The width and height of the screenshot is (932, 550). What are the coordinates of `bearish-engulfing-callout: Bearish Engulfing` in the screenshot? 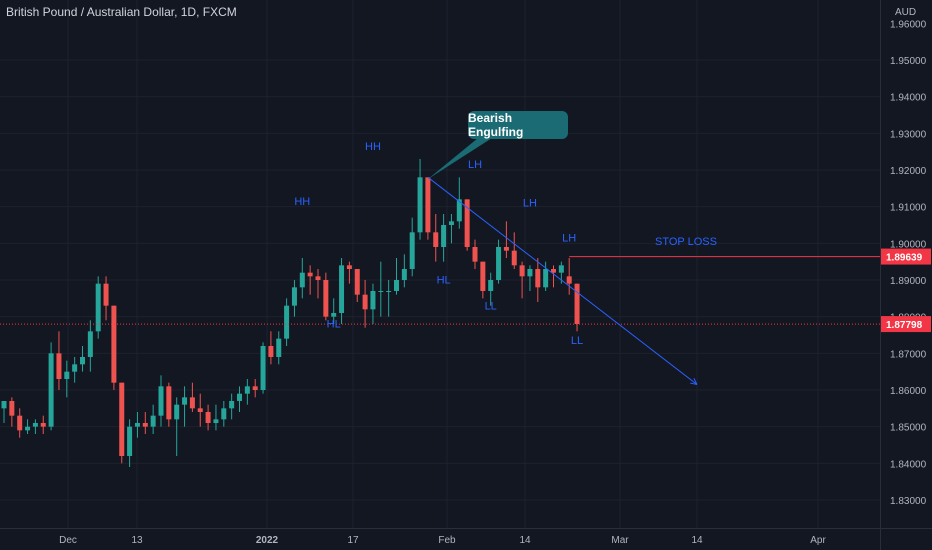 It's located at (518, 125).